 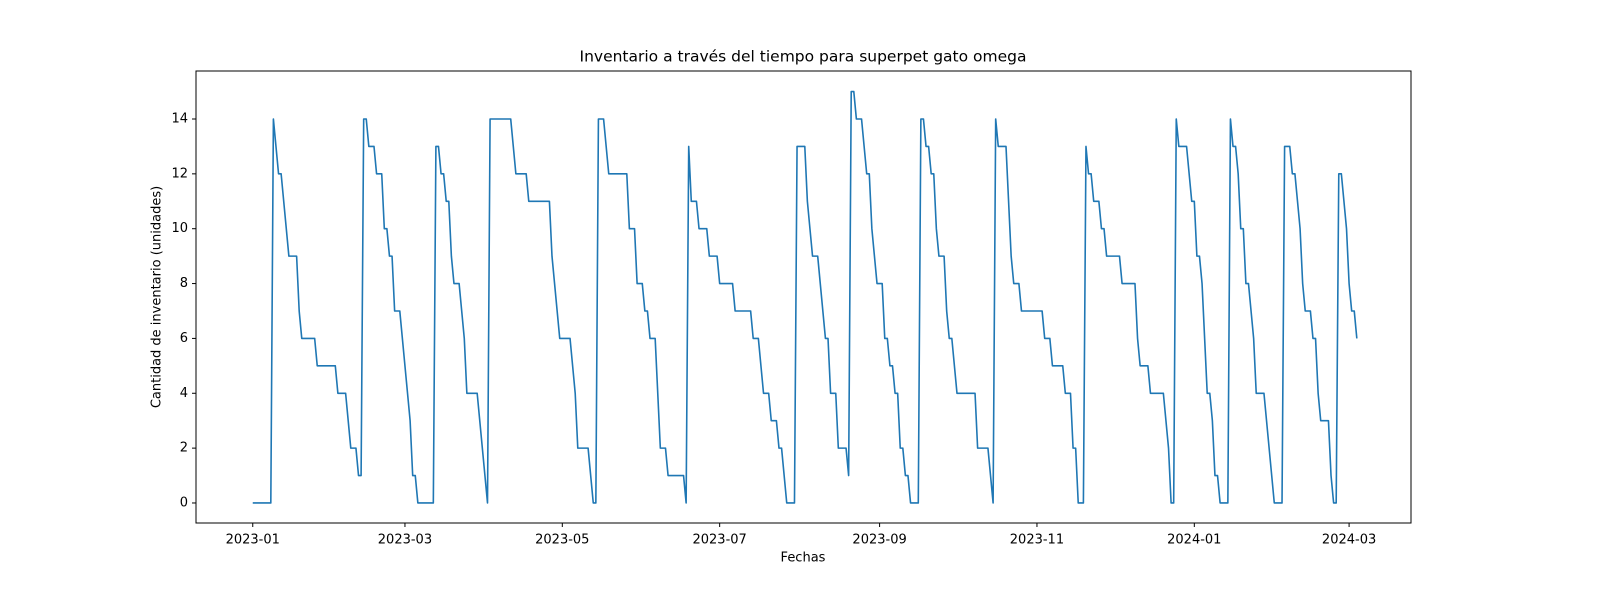 What do you see at coordinates (405, 540) in the screenshot?
I see `x-tick-label: 2023-03` at bounding box center [405, 540].